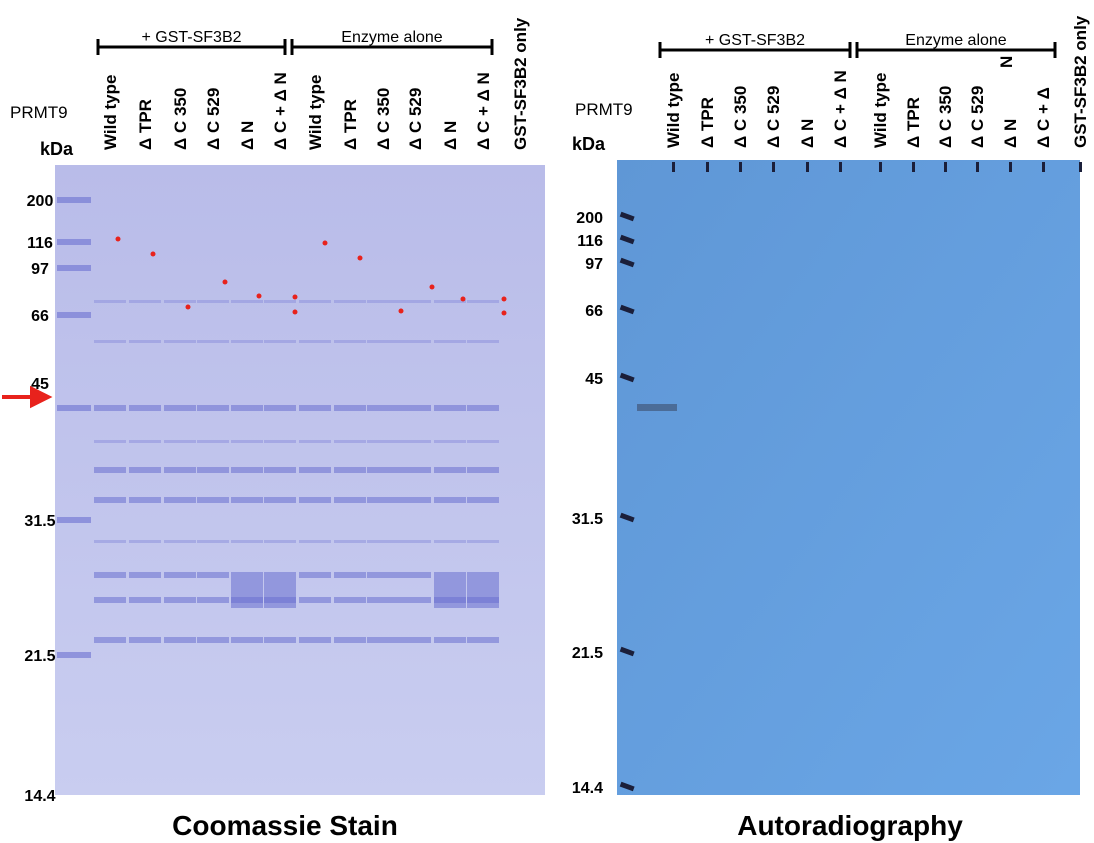 Image resolution: width=1094 pixels, height=843 pixels. What do you see at coordinates (285, 825) in the screenshot?
I see `panel-title: Coomassie Stain` at bounding box center [285, 825].